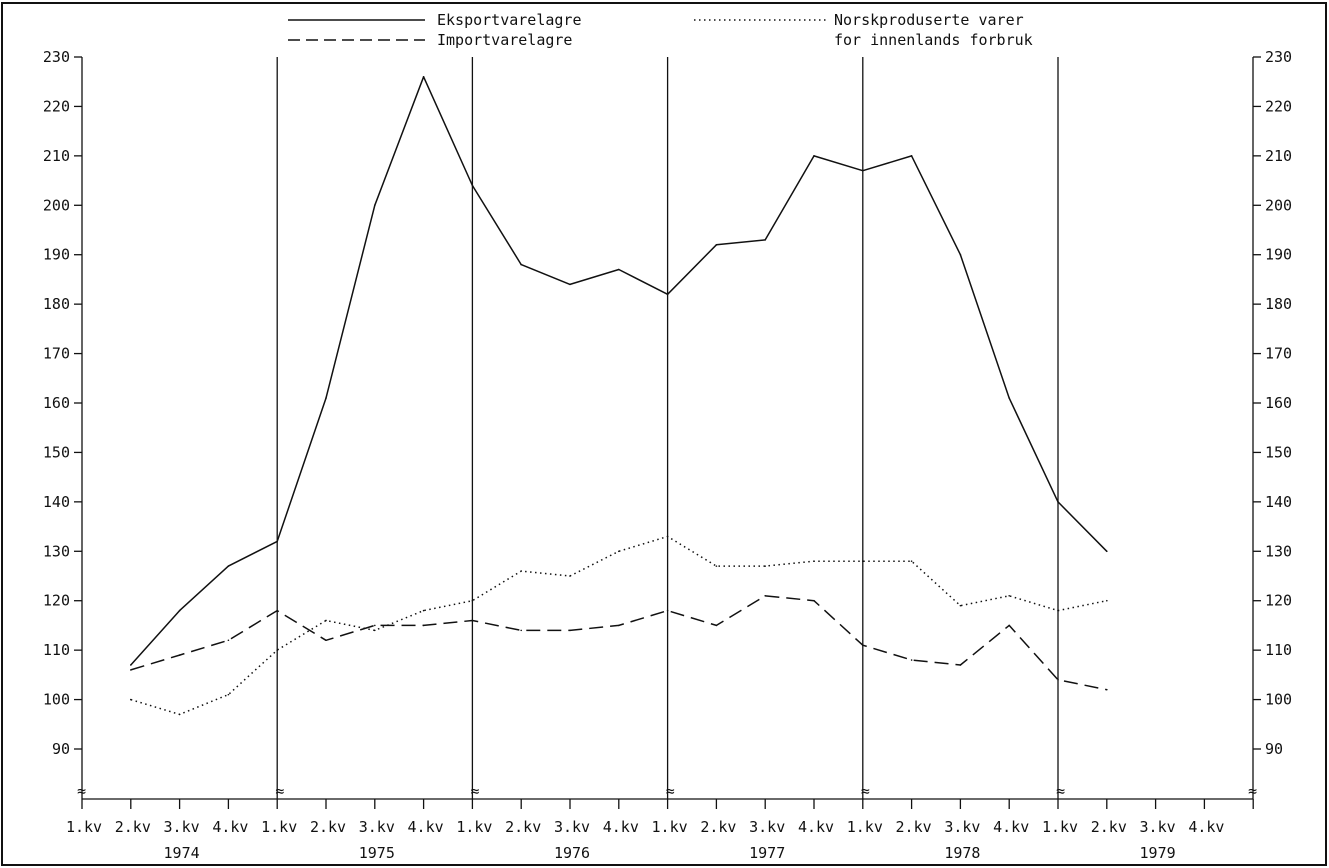 This screenshot has width=1329, height=868. What do you see at coordinates (56, 156) in the screenshot?
I see `left-tick-label: 210` at bounding box center [56, 156].